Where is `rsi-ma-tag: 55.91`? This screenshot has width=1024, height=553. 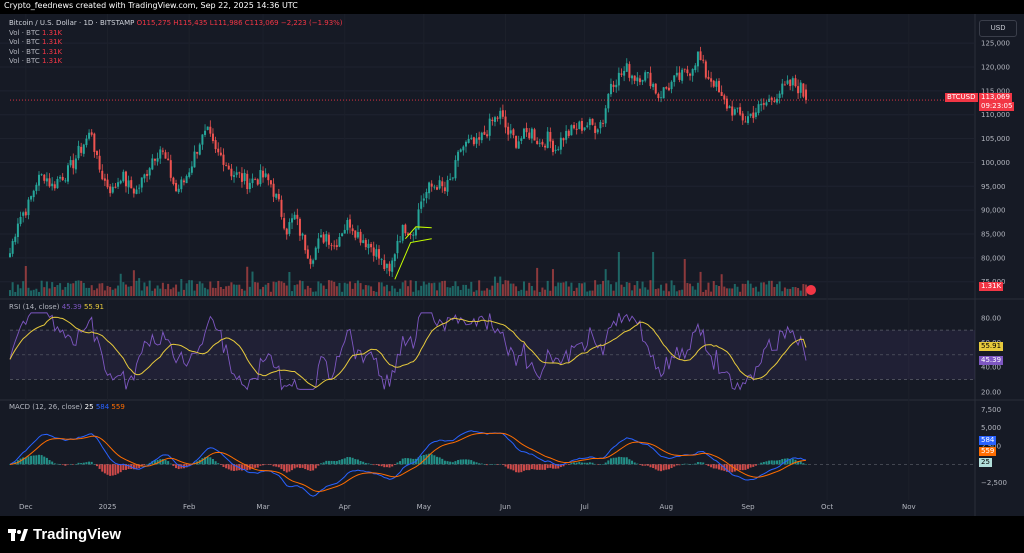
rsi-ma-tag: 55.91 is located at coordinates (991, 346).